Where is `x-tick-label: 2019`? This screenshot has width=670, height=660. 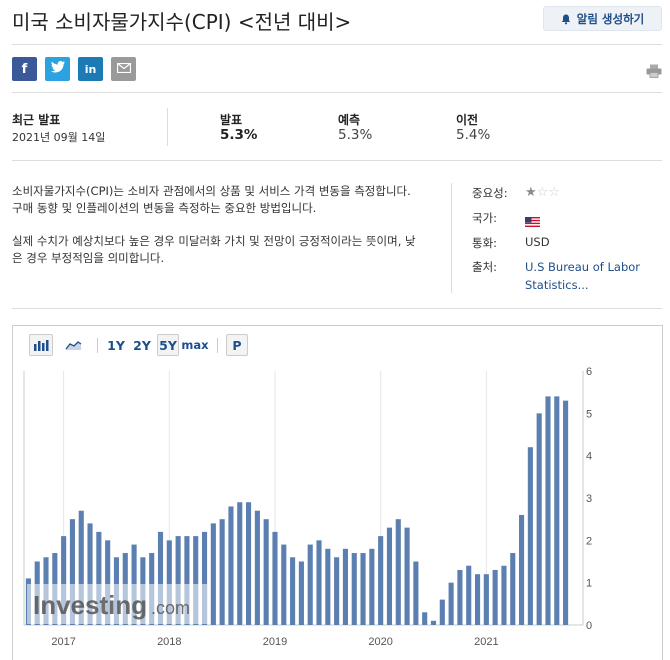
x-tick-label: 2019 is located at coordinates (275, 642).